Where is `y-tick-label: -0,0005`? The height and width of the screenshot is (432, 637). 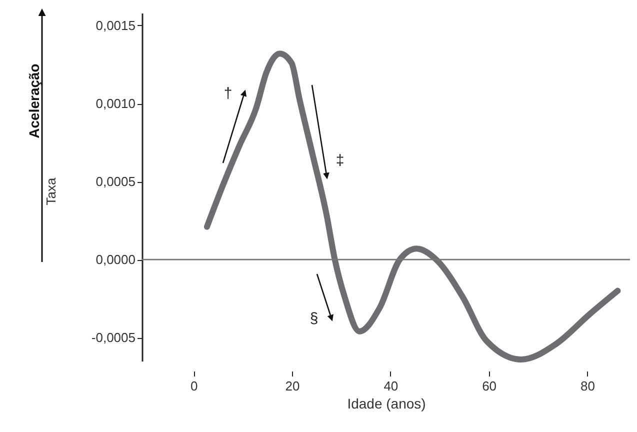 y-tick-label: -0,0005 is located at coordinates (113, 338).